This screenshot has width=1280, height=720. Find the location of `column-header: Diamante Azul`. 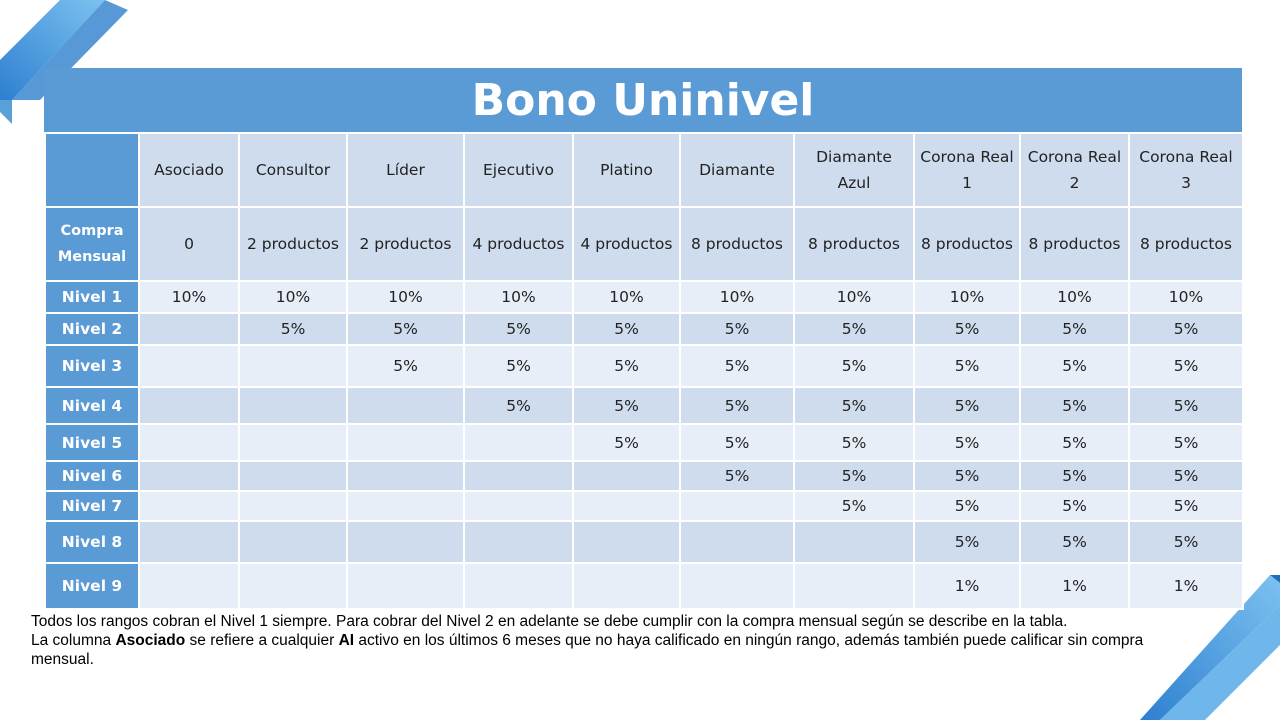

column-header: Diamante Azul is located at coordinates (854, 170).